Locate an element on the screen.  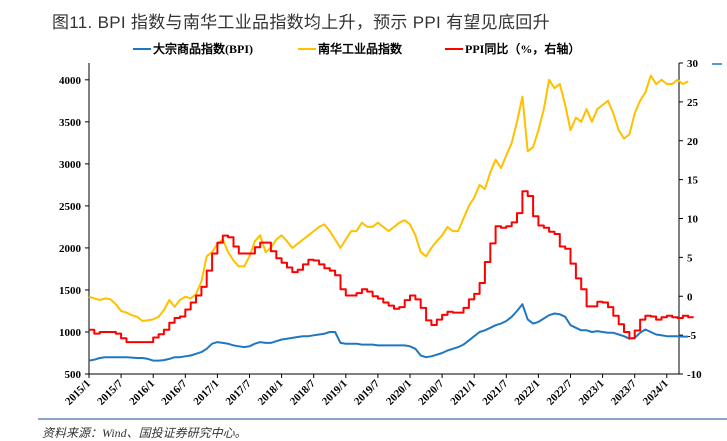
source-note: 资料来源：Wind、国投证券研究中心。 is located at coordinates (144, 433).